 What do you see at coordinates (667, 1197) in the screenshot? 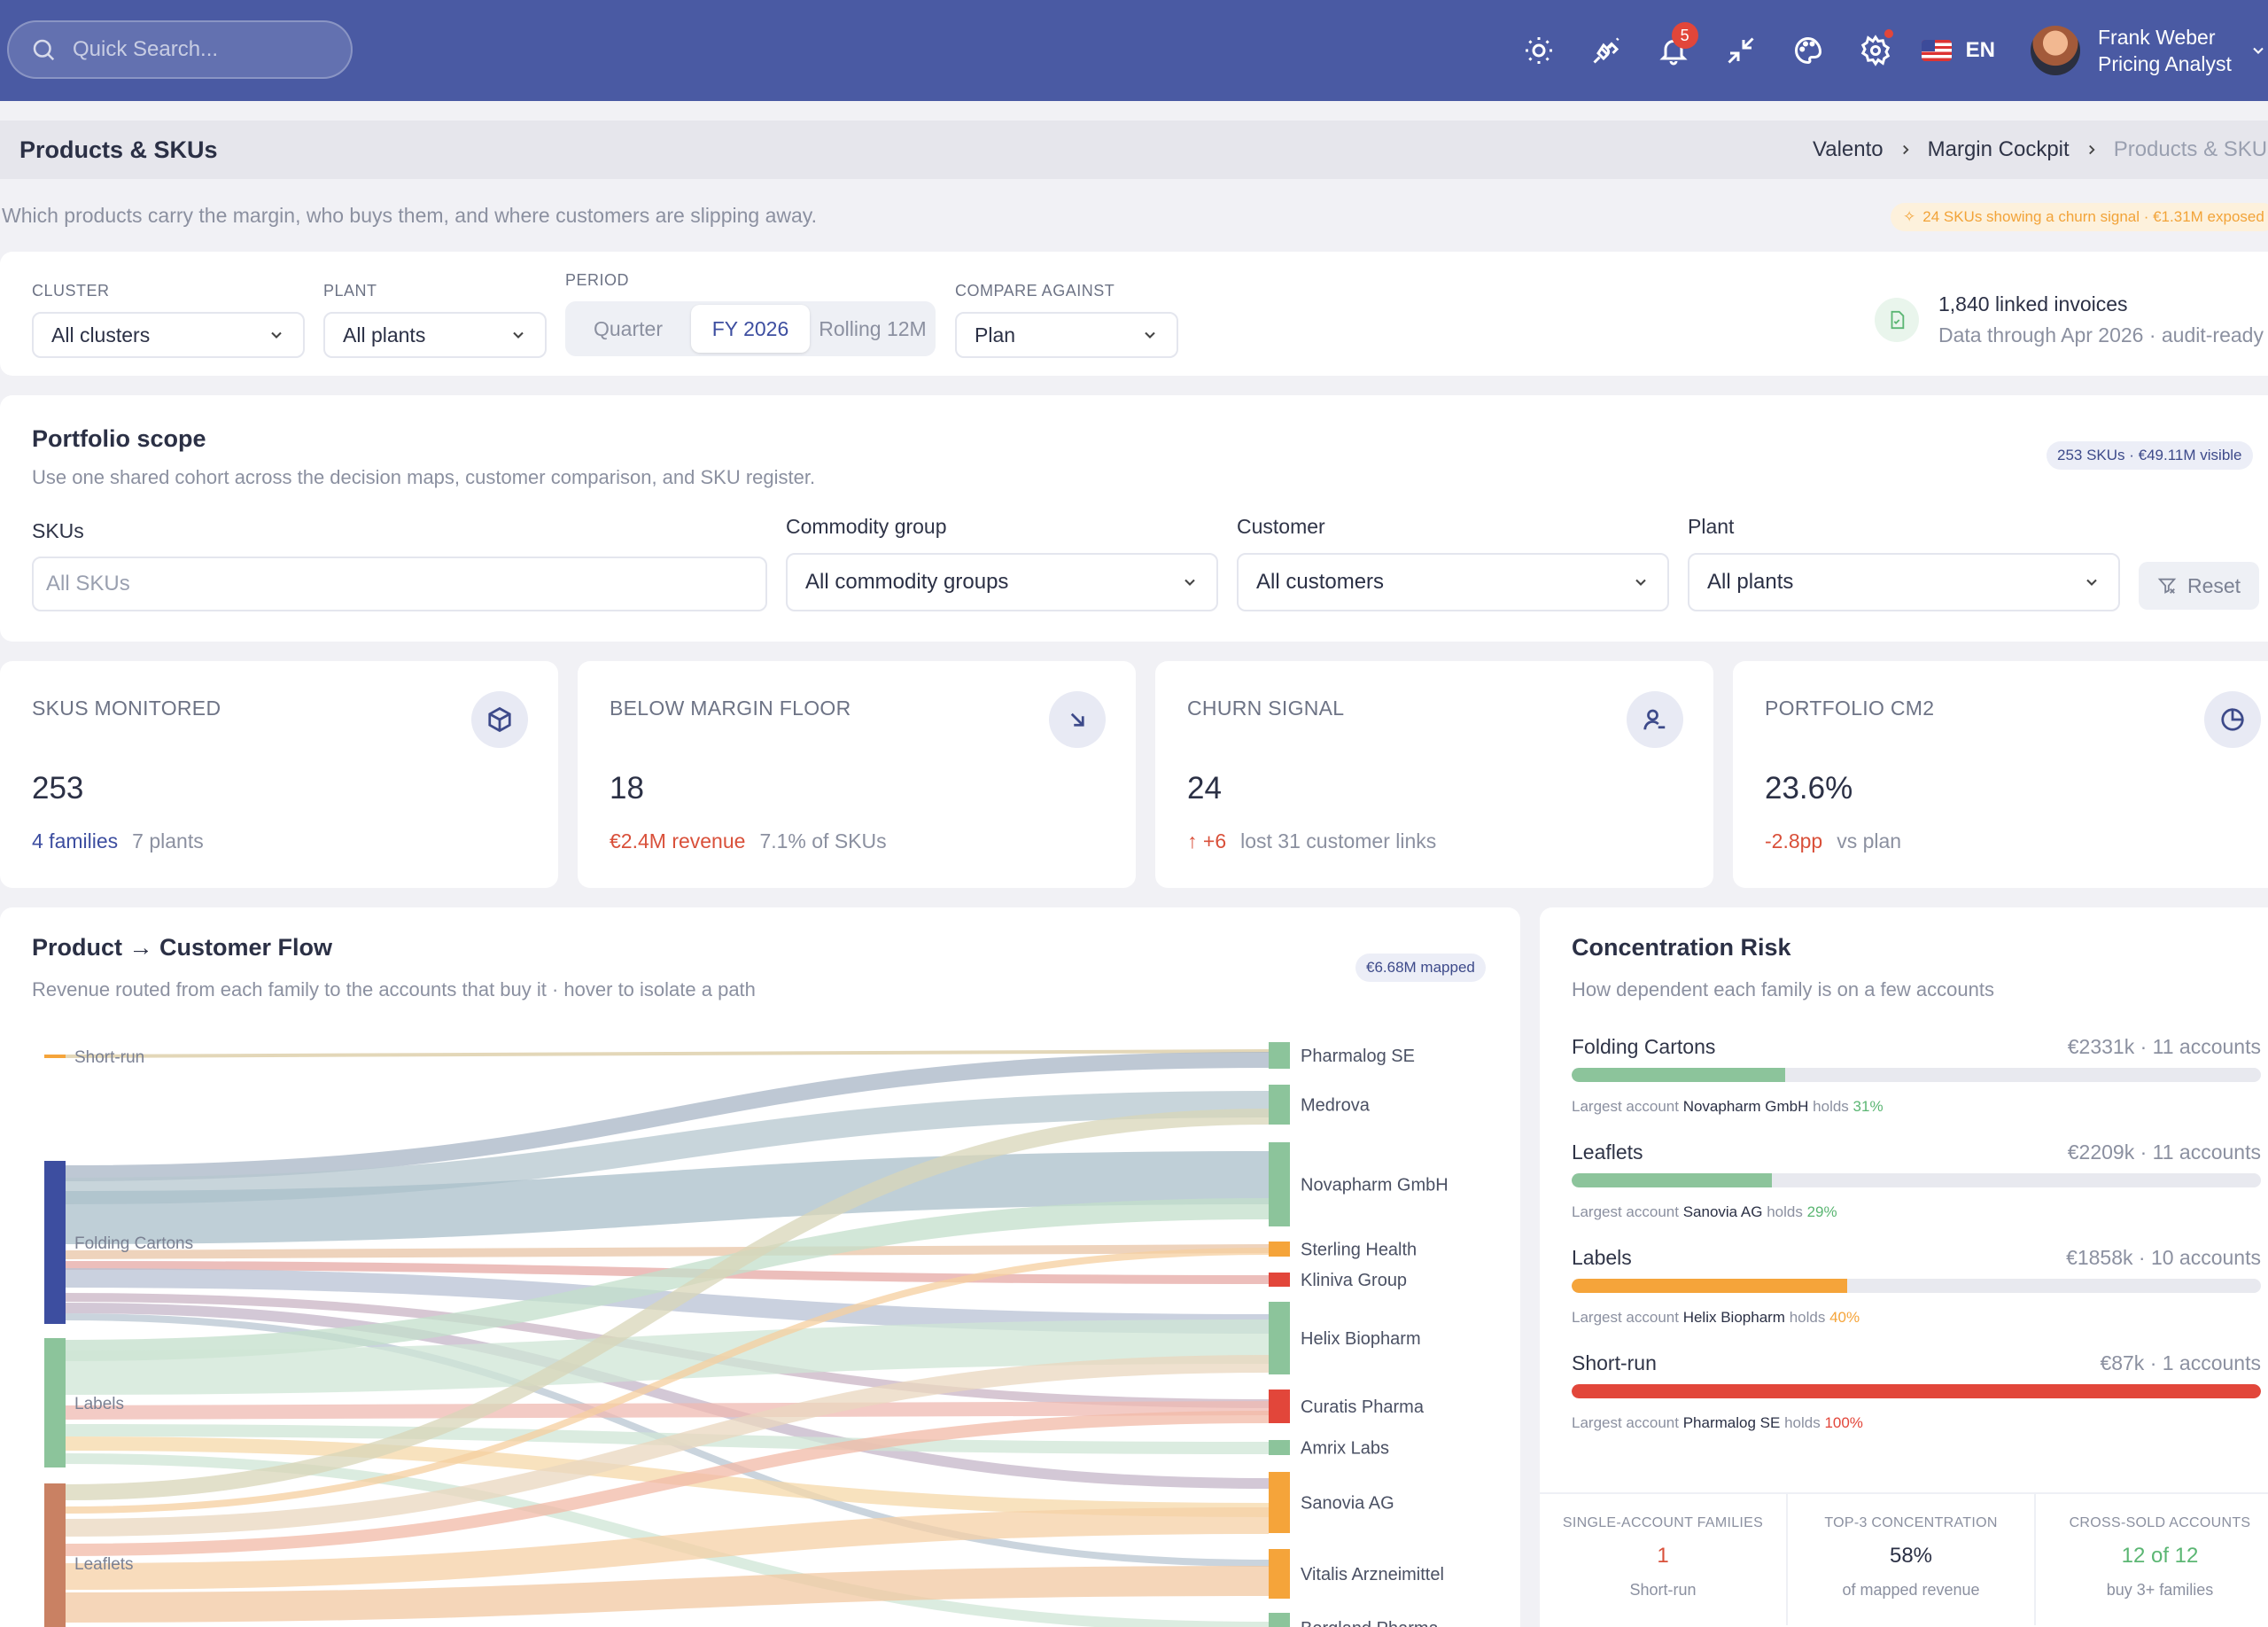
I see `sankey-link-folding-cartons-to-novapharm-gmbh` at bounding box center [667, 1197].